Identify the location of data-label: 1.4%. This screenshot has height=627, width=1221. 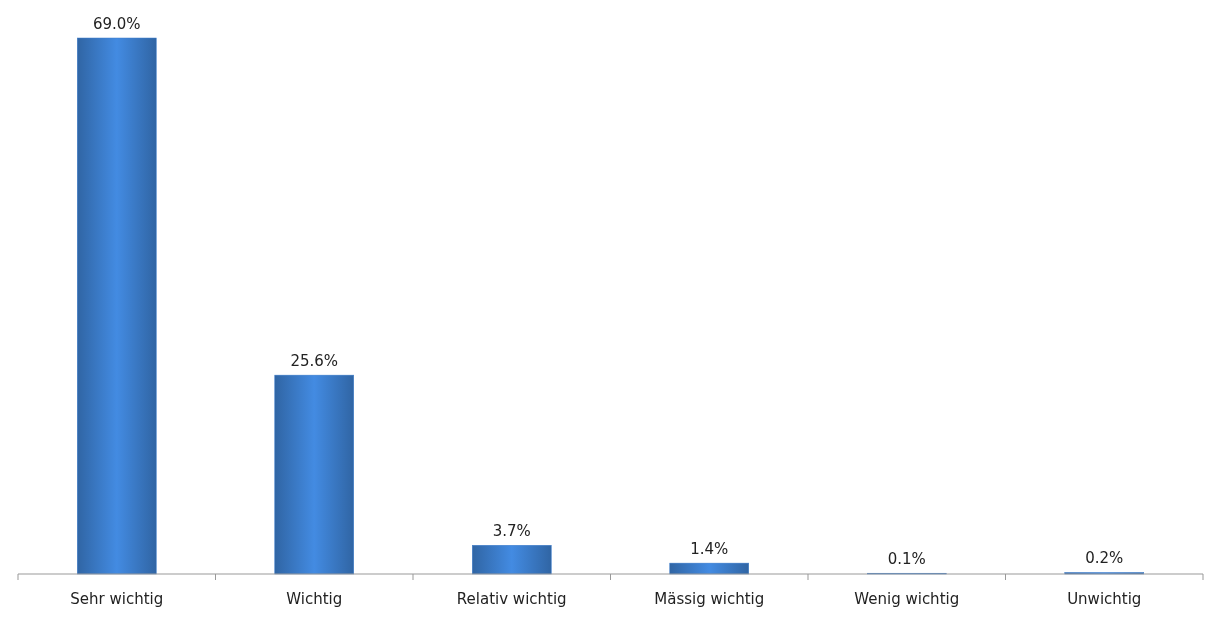
(709, 549).